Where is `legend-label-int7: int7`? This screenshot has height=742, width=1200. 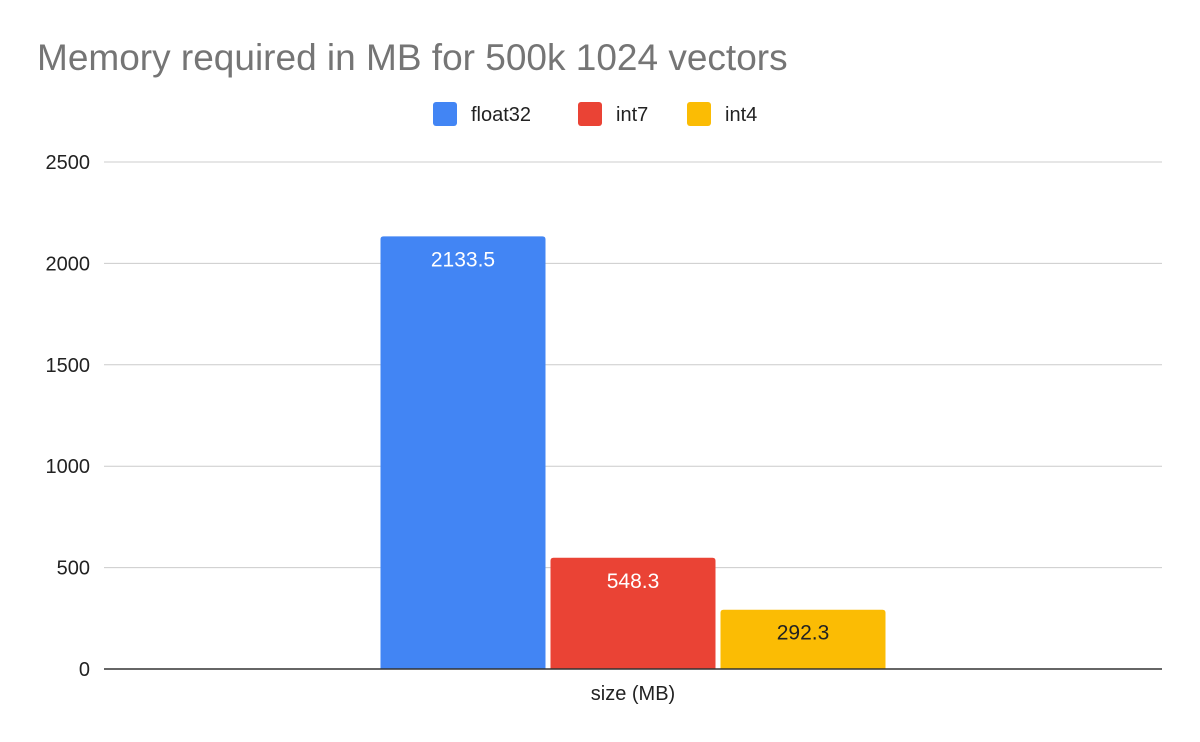 legend-label-int7: int7 is located at coordinates (632, 115).